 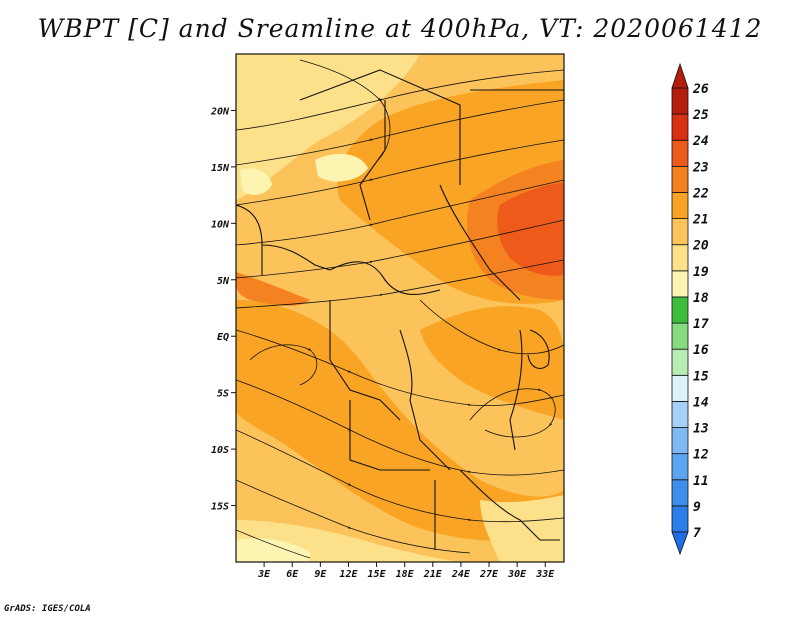 What do you see at coordinates (700, 193) in the screenshot?
I see `colorbar-label: 22` at bounding box center [700, 193].